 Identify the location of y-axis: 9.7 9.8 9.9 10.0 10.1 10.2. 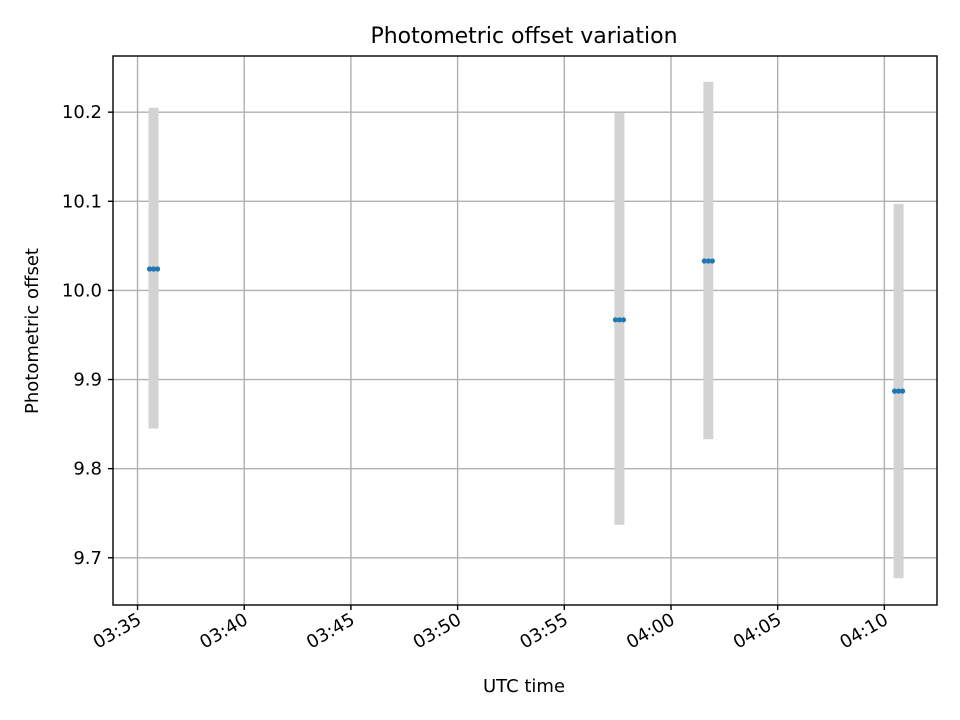
(87, 335).